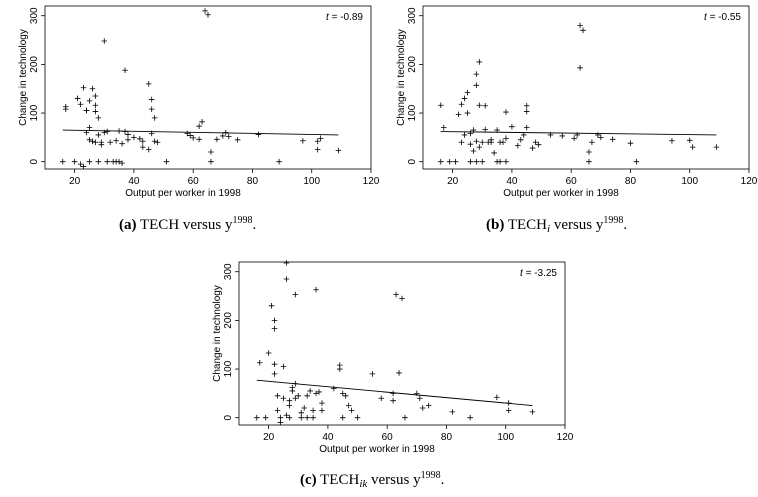  I want to click on plot-frame, so click(586, 87).